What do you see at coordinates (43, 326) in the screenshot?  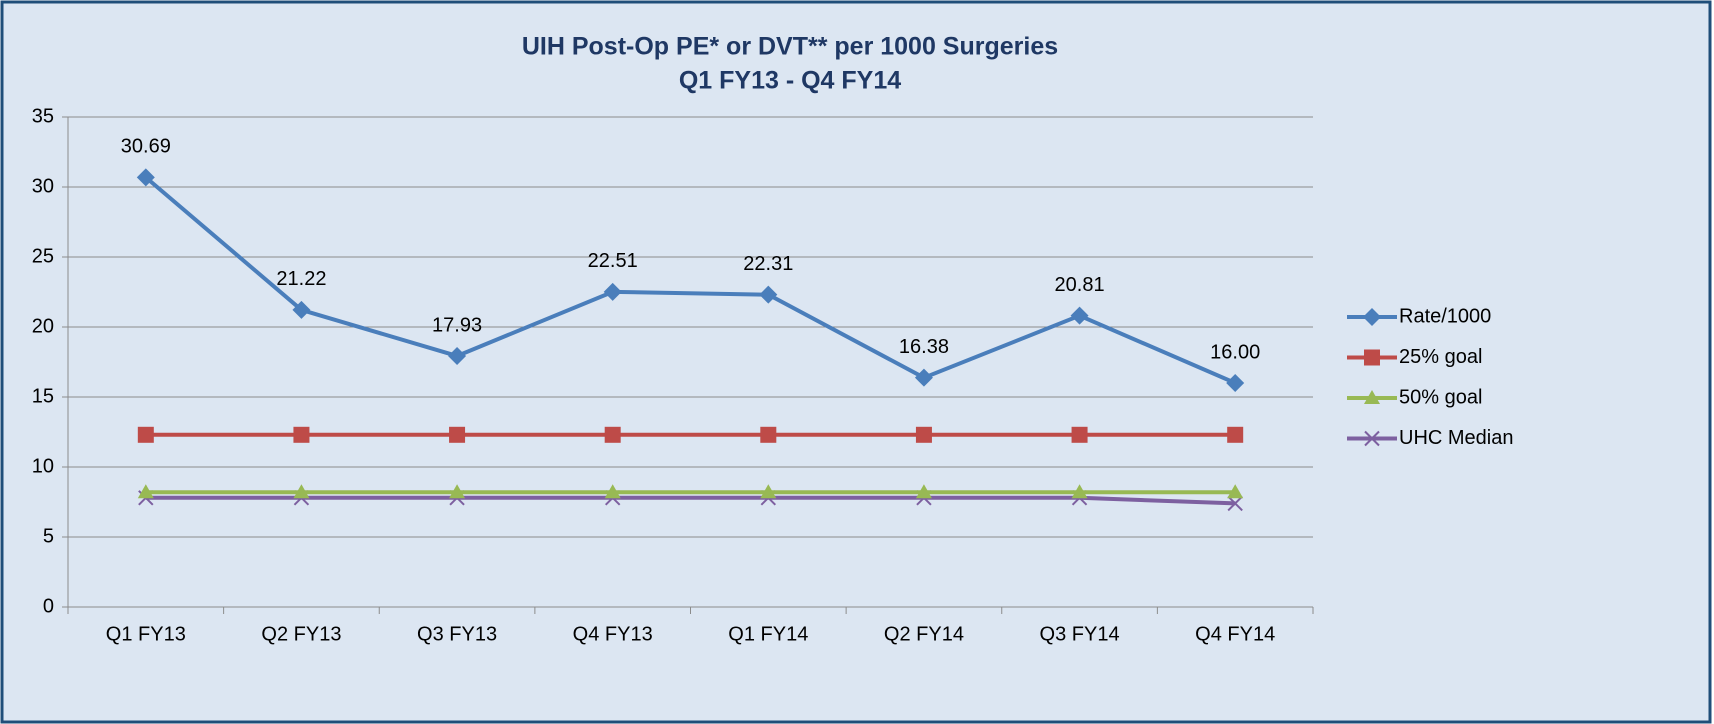 I see `y-tick-label: 20` at bounding box center [43, 326].